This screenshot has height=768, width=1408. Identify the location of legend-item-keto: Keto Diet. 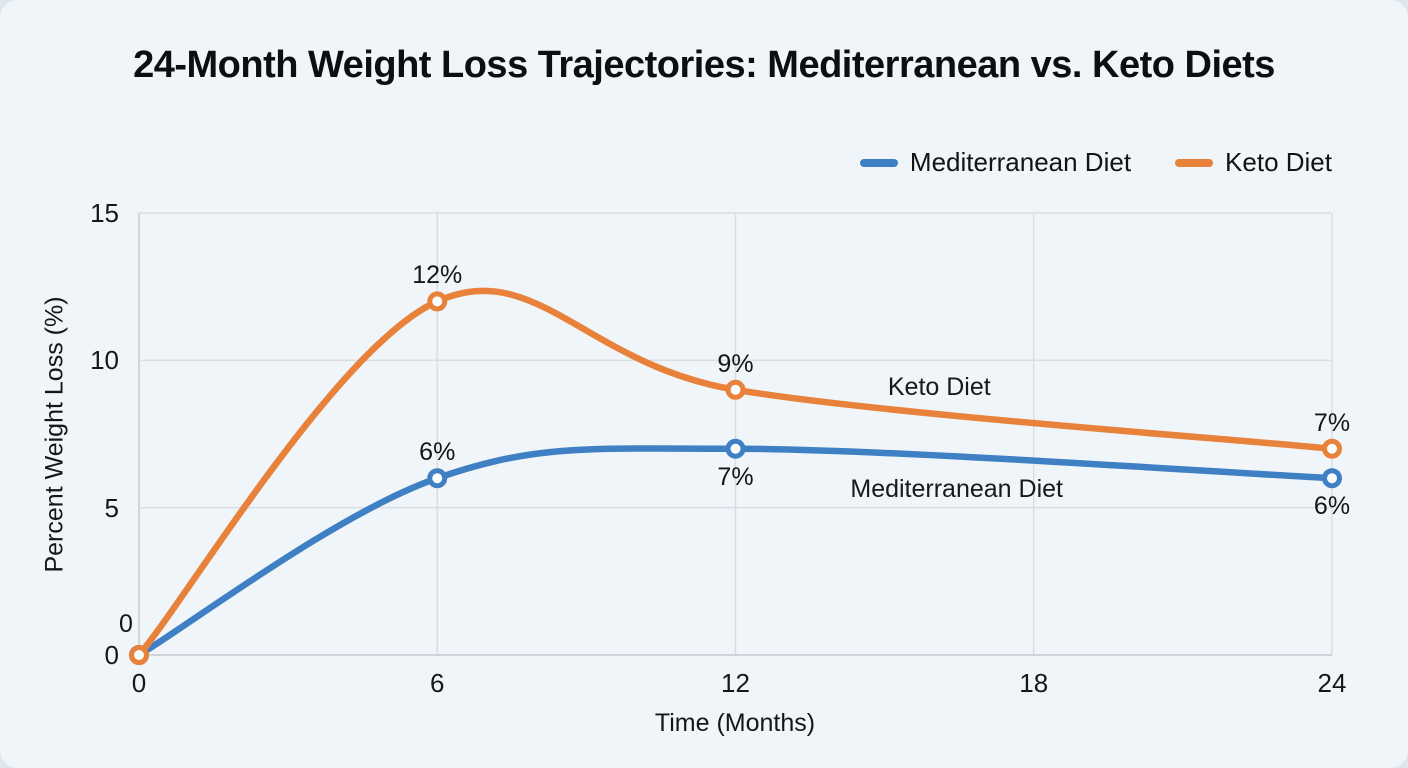
(1253, 162).